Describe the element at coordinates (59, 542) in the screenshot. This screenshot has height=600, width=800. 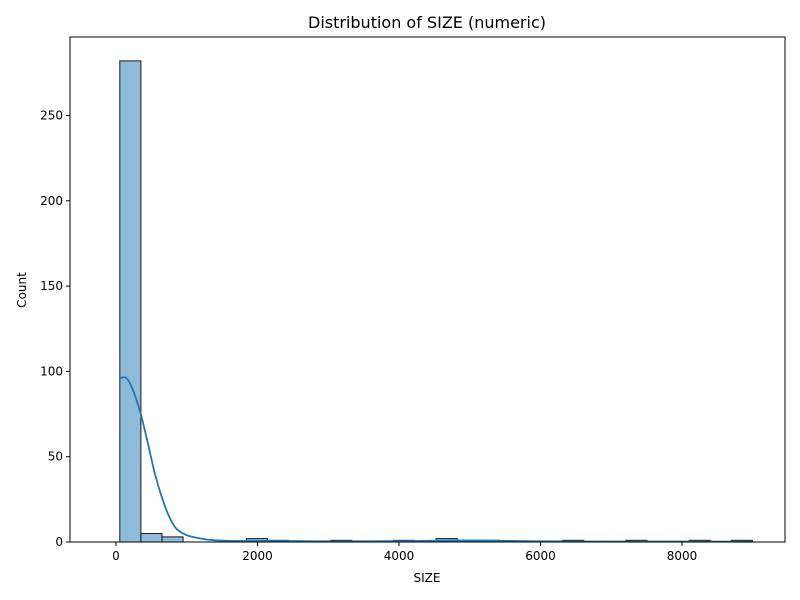
I see `y-tick-label: 0` at that location.